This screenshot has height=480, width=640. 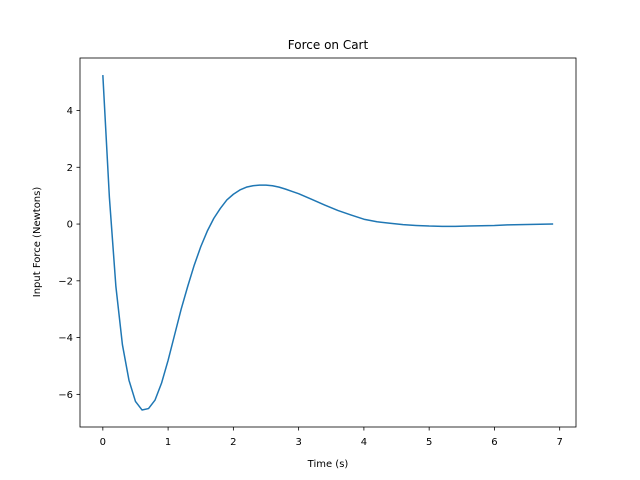 What do you see at coordinates (559, 442) in the screenshot?
I see `x-tick-label-7: 7` at bounding box center [559, 442].